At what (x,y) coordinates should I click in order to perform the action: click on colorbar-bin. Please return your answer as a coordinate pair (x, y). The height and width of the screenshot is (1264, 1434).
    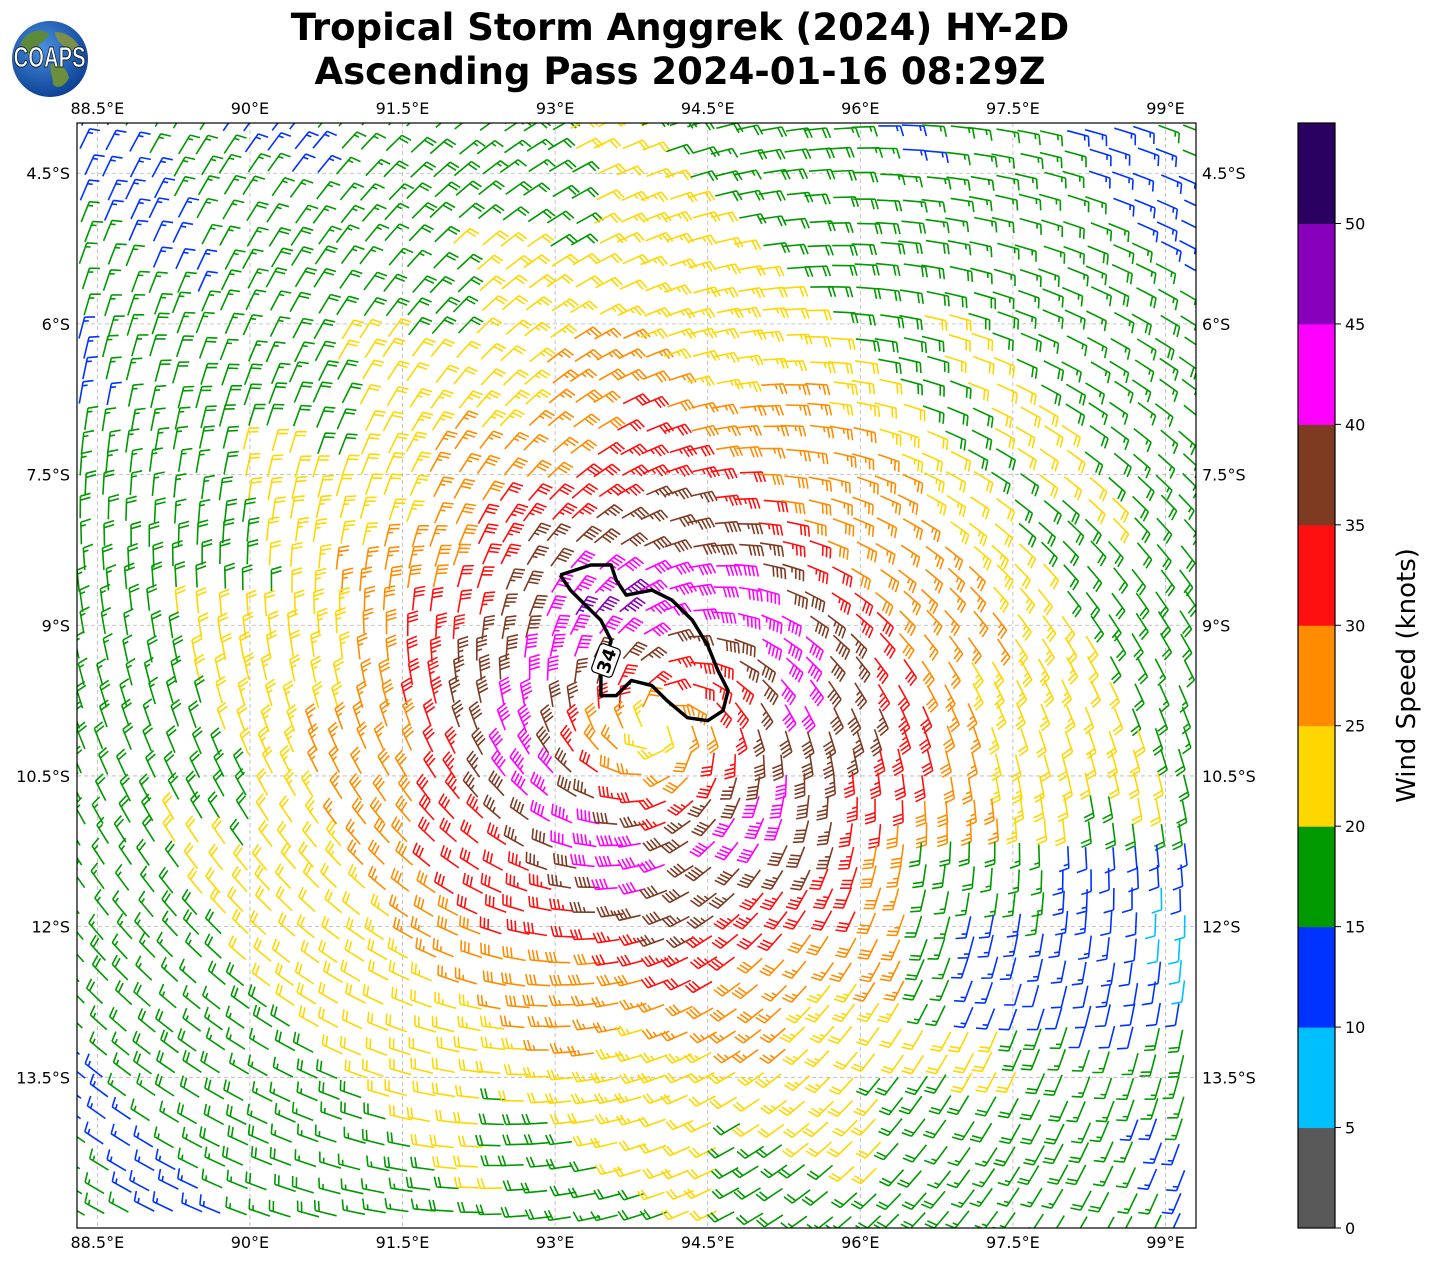
    Looking at the image, I should click on (1316, 173).